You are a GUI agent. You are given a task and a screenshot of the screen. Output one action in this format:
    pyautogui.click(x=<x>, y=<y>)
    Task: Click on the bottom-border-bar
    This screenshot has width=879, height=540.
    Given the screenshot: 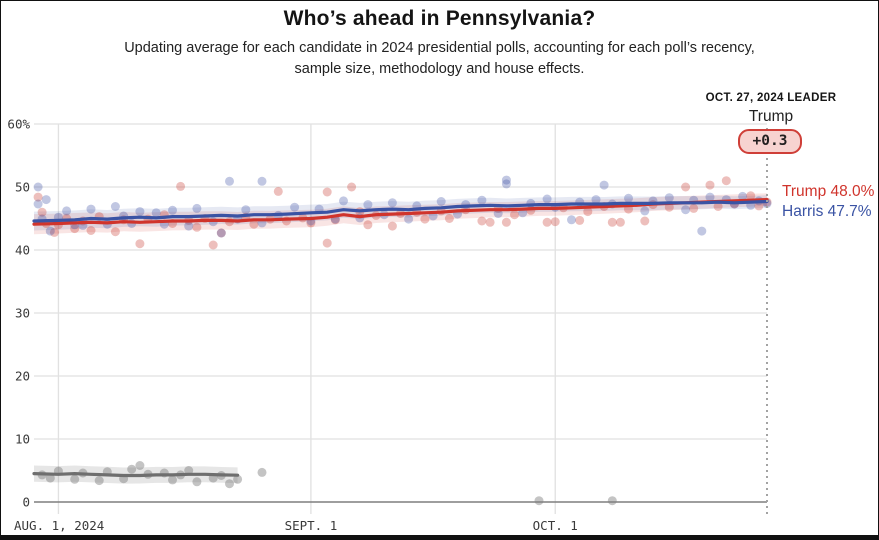 What is the action you would take?
    pyautogui.click(x=439, y=537)
    